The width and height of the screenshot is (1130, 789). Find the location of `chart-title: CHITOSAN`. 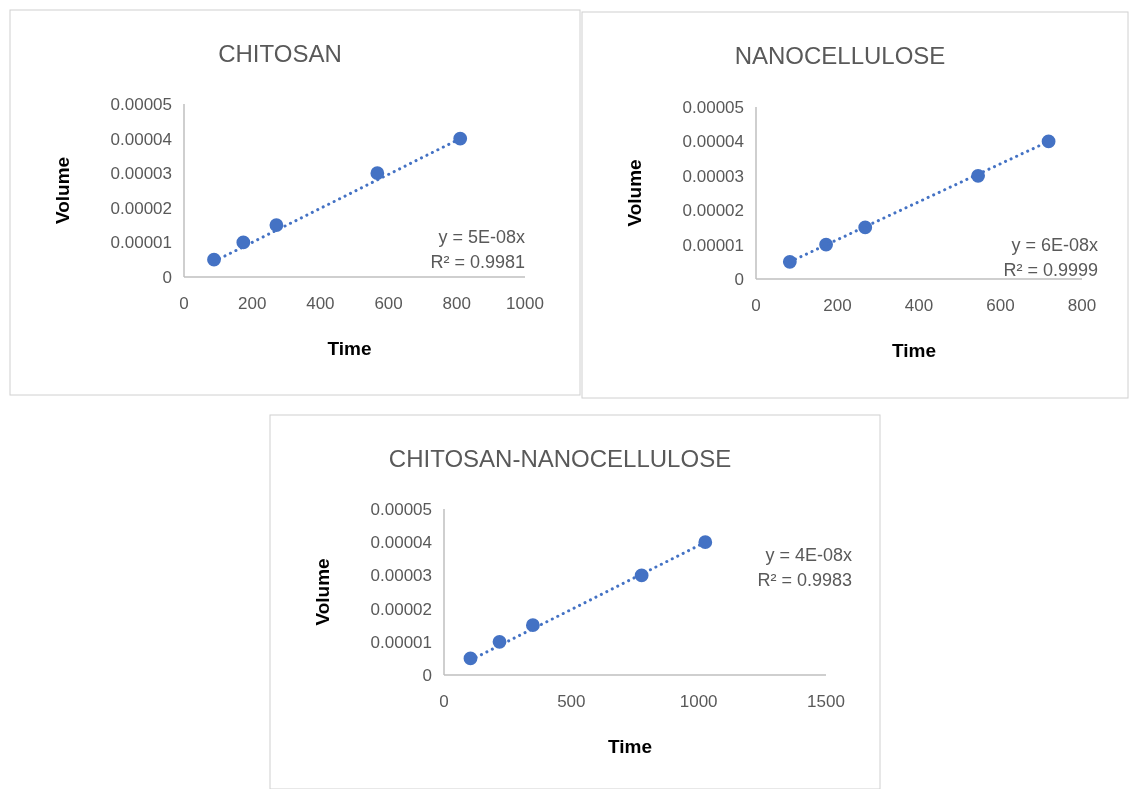

chart-title: CHITOSAN is located at coordinates (280, 53).